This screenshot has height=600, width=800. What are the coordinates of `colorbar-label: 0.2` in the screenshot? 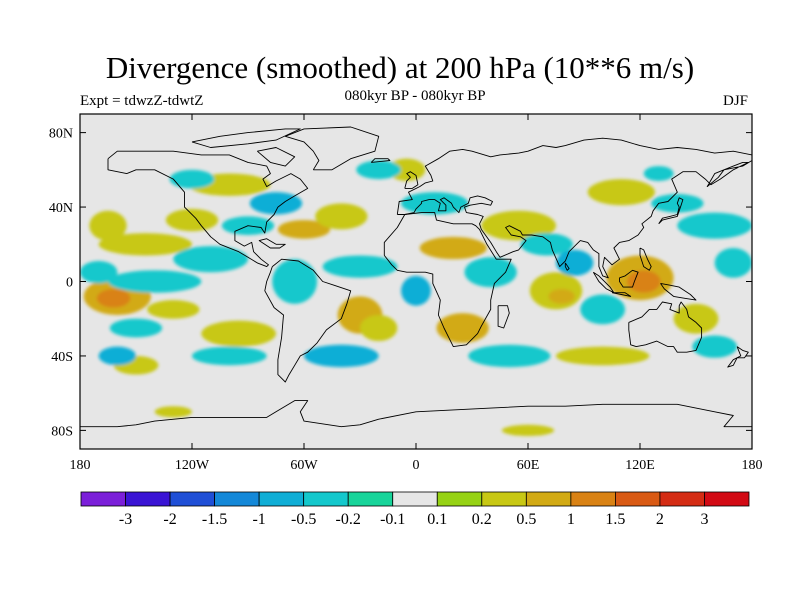 It's located at (482, 519).